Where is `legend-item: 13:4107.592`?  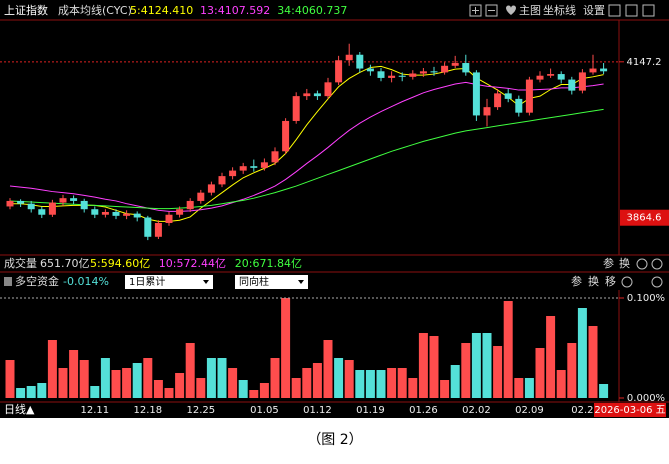
legend-item: 13:4107.592 is located at coordinates (235, 10).